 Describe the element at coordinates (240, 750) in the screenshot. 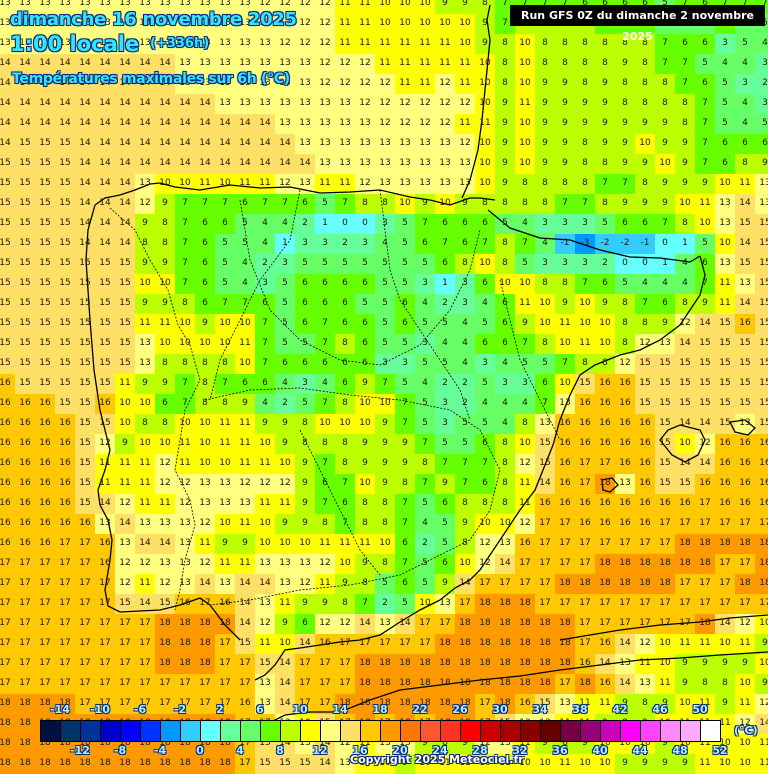

I see `legend-label: 4` at that location.